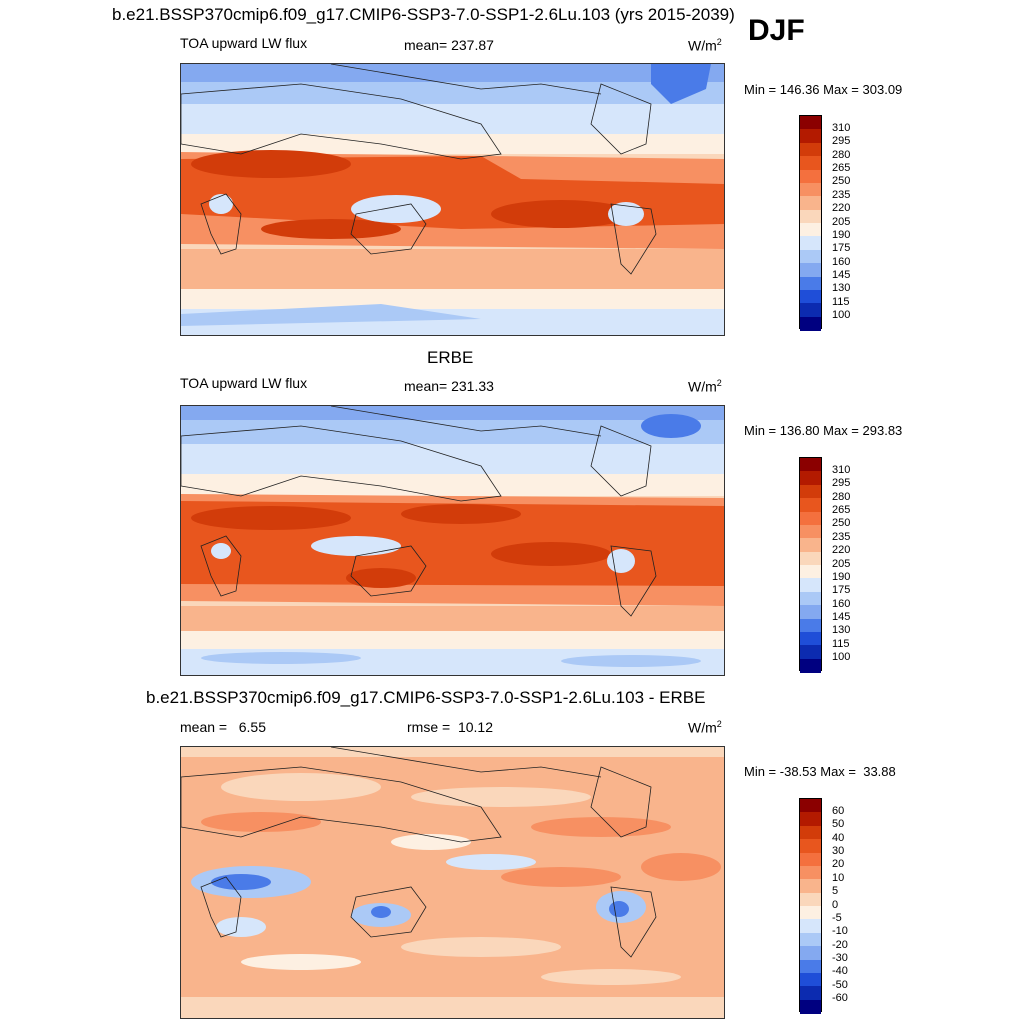 The width and height of the screenshot is (1024, 1024). Describe the element at coordinates (841, 630) in the screenshot. I see `panel2-colorbar-tick-label: 130` at that location.